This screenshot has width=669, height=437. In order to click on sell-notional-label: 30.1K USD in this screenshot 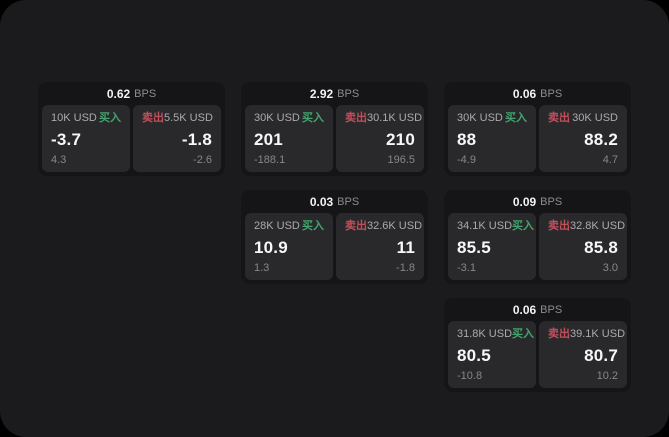, I will do `click(395, 118)`.